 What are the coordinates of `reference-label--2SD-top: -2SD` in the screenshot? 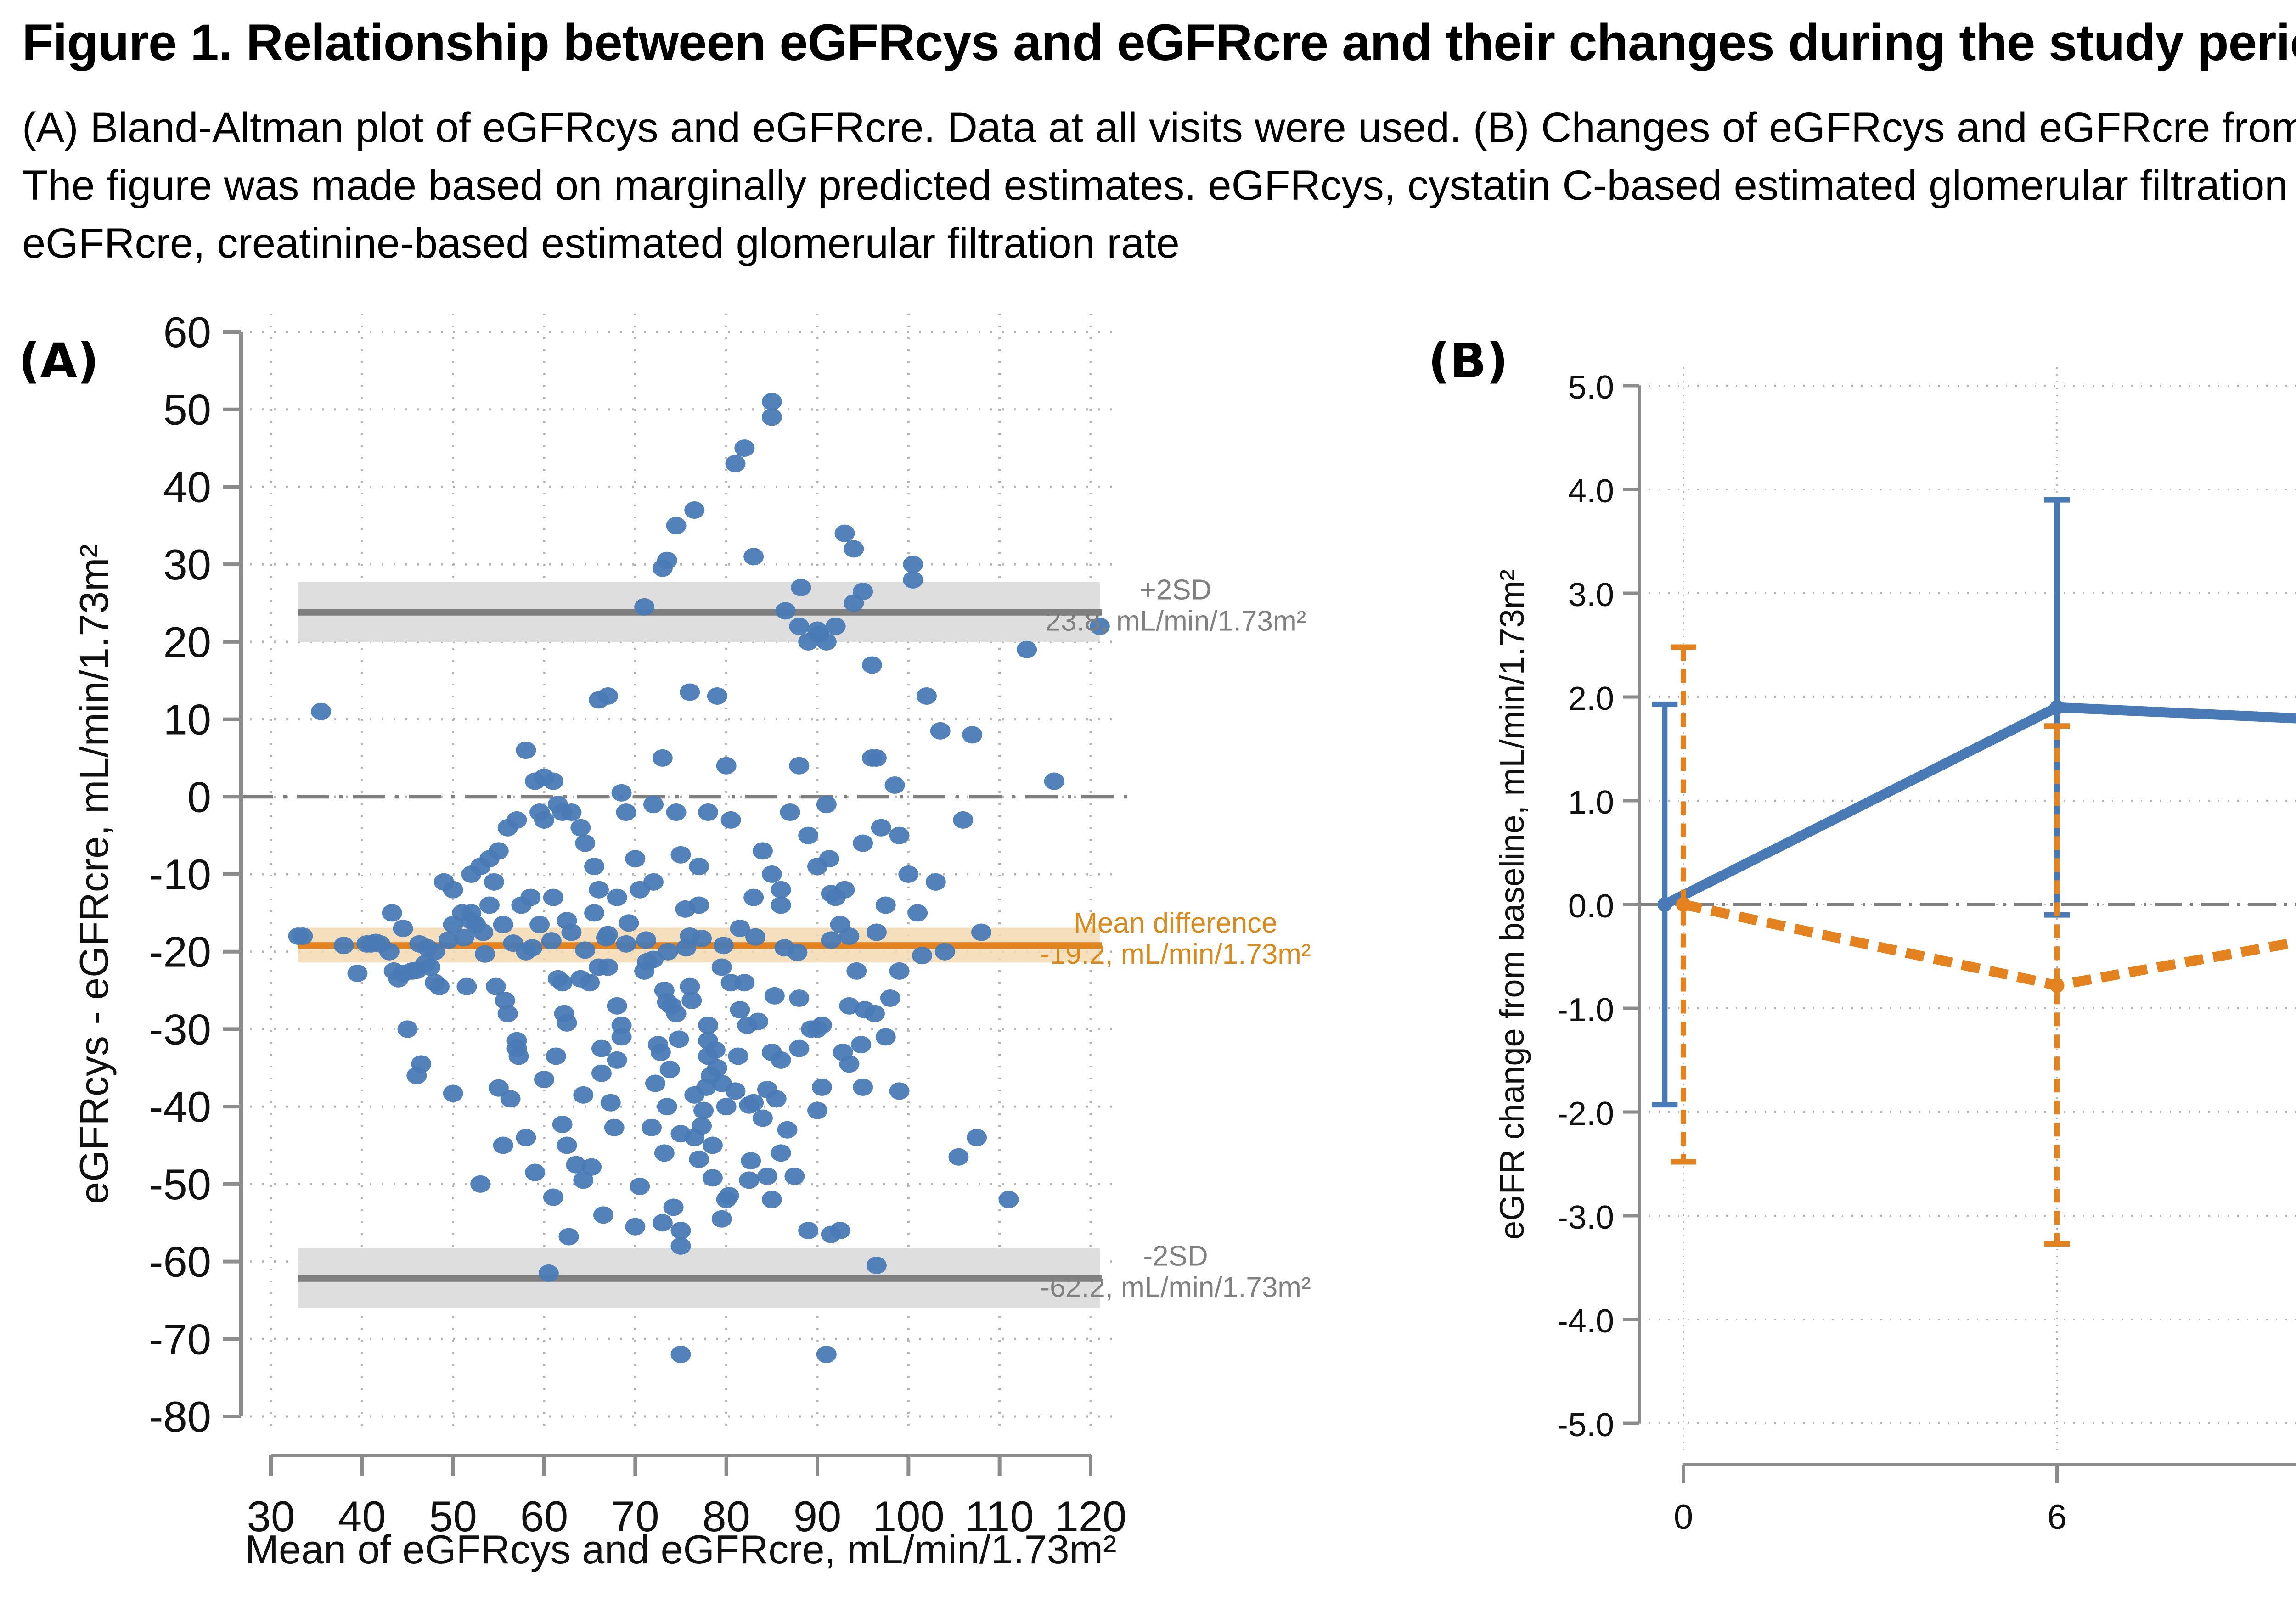 It's located at (1175, 1257).